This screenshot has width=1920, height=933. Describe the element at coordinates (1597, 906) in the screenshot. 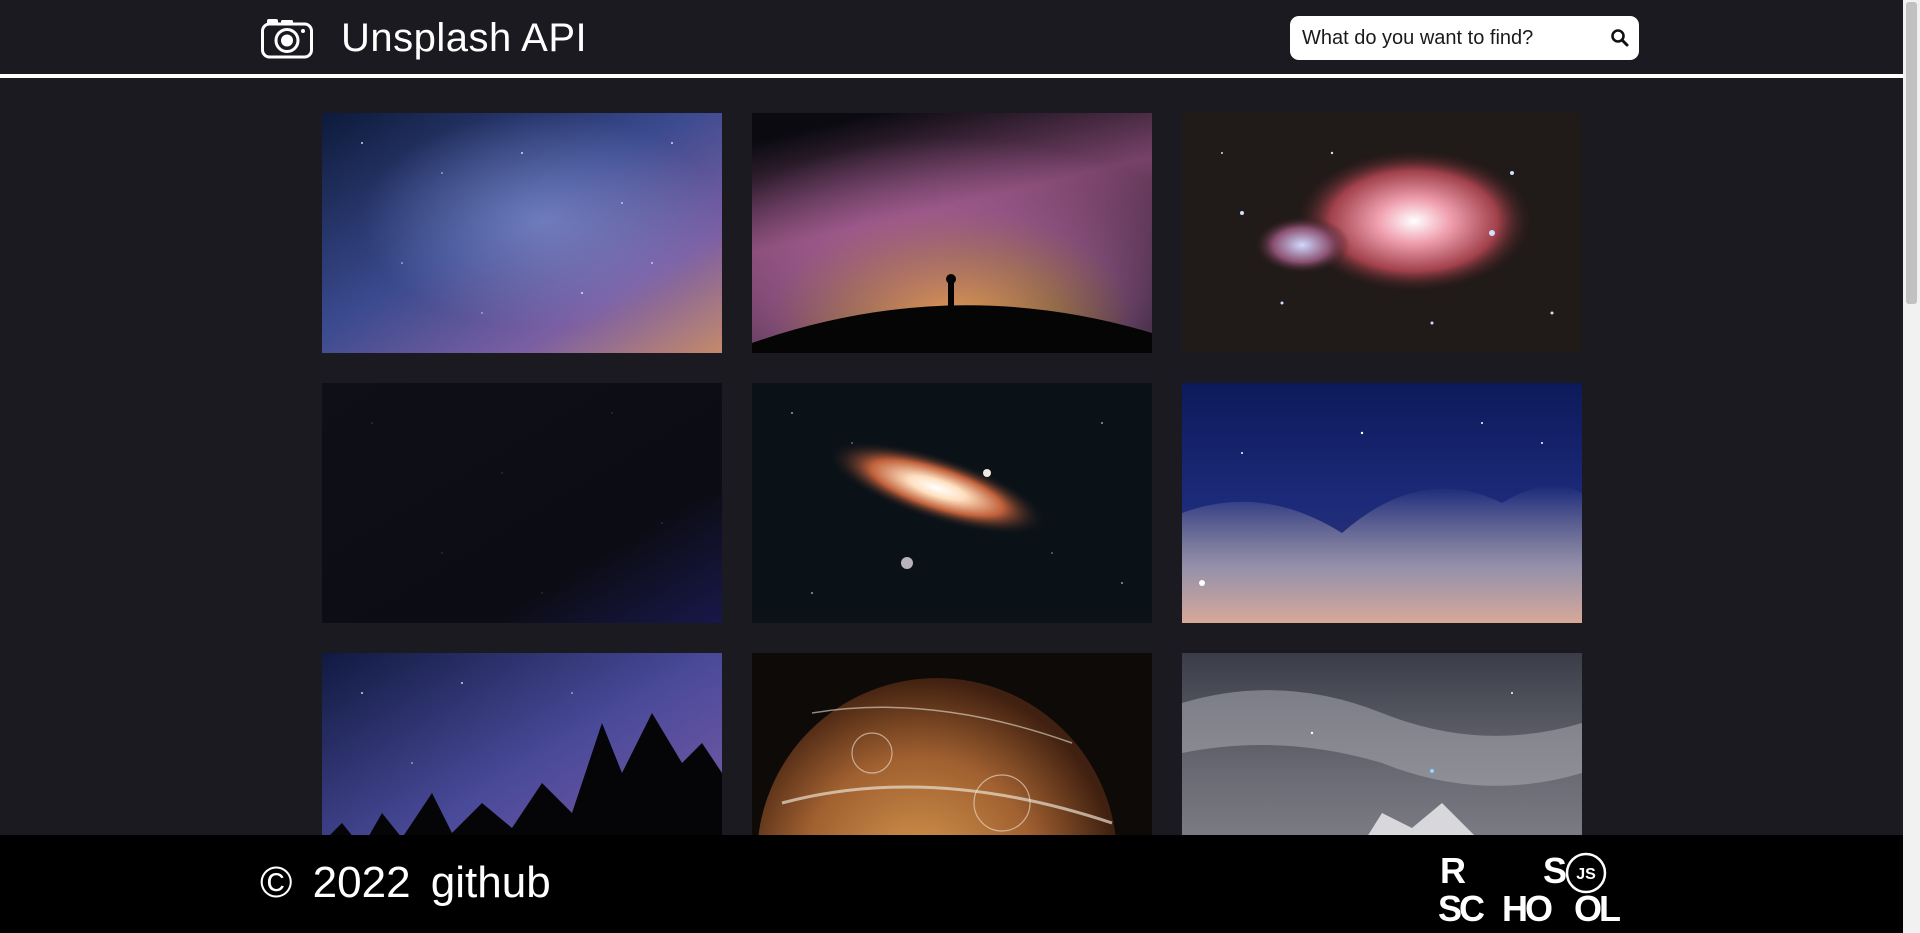

I see `logo-ol: OL` at that location.